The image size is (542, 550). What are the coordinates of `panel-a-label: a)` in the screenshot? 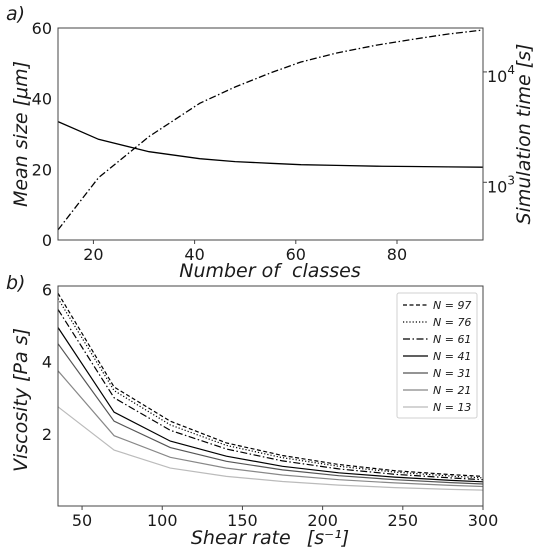 It's located at (15, 14).